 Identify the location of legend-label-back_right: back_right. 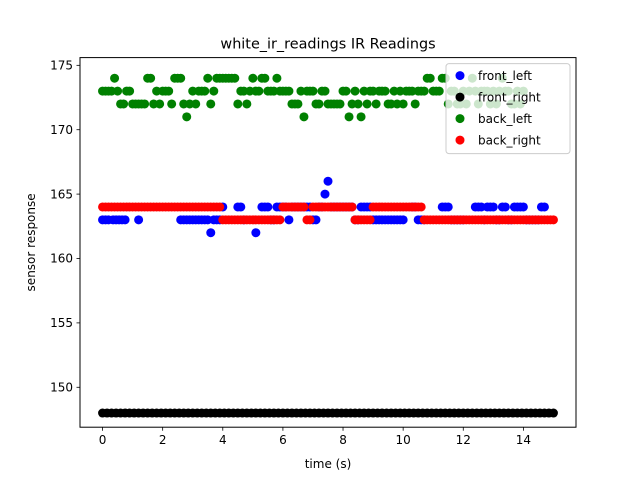
(509, 141).